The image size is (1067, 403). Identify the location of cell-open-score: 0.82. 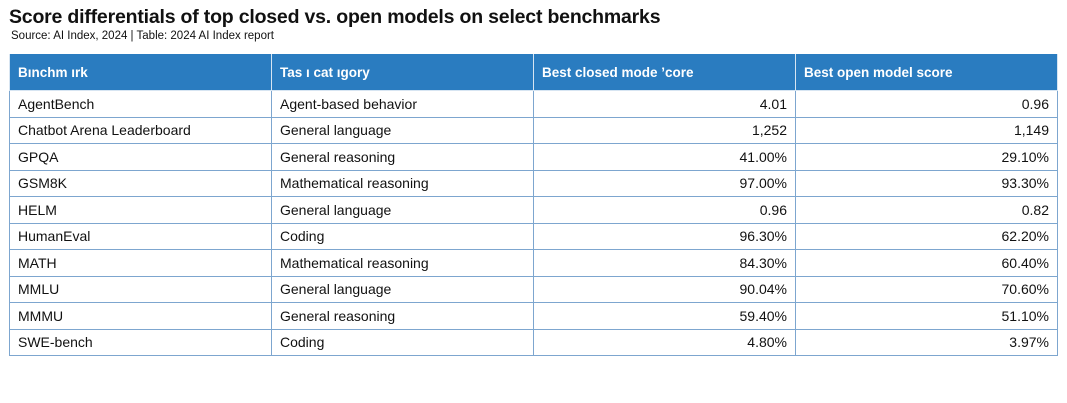
(926, 210).